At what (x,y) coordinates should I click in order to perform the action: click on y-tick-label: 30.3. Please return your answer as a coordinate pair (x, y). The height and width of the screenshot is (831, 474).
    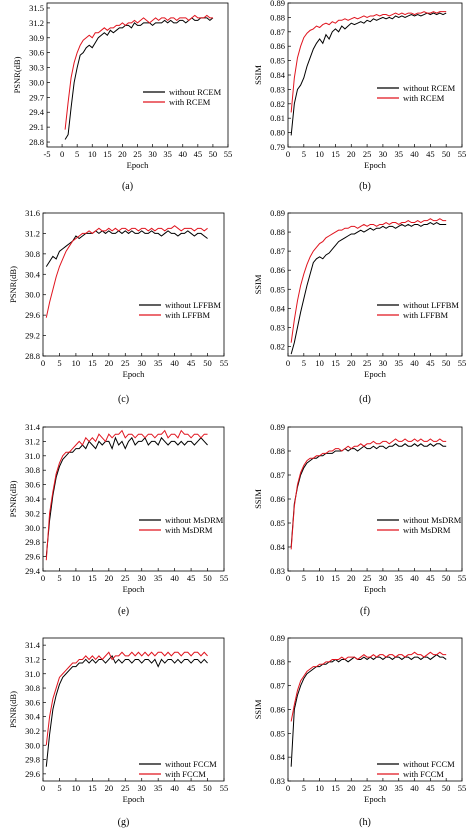
    Looking at the image, I should click on (36, 68).